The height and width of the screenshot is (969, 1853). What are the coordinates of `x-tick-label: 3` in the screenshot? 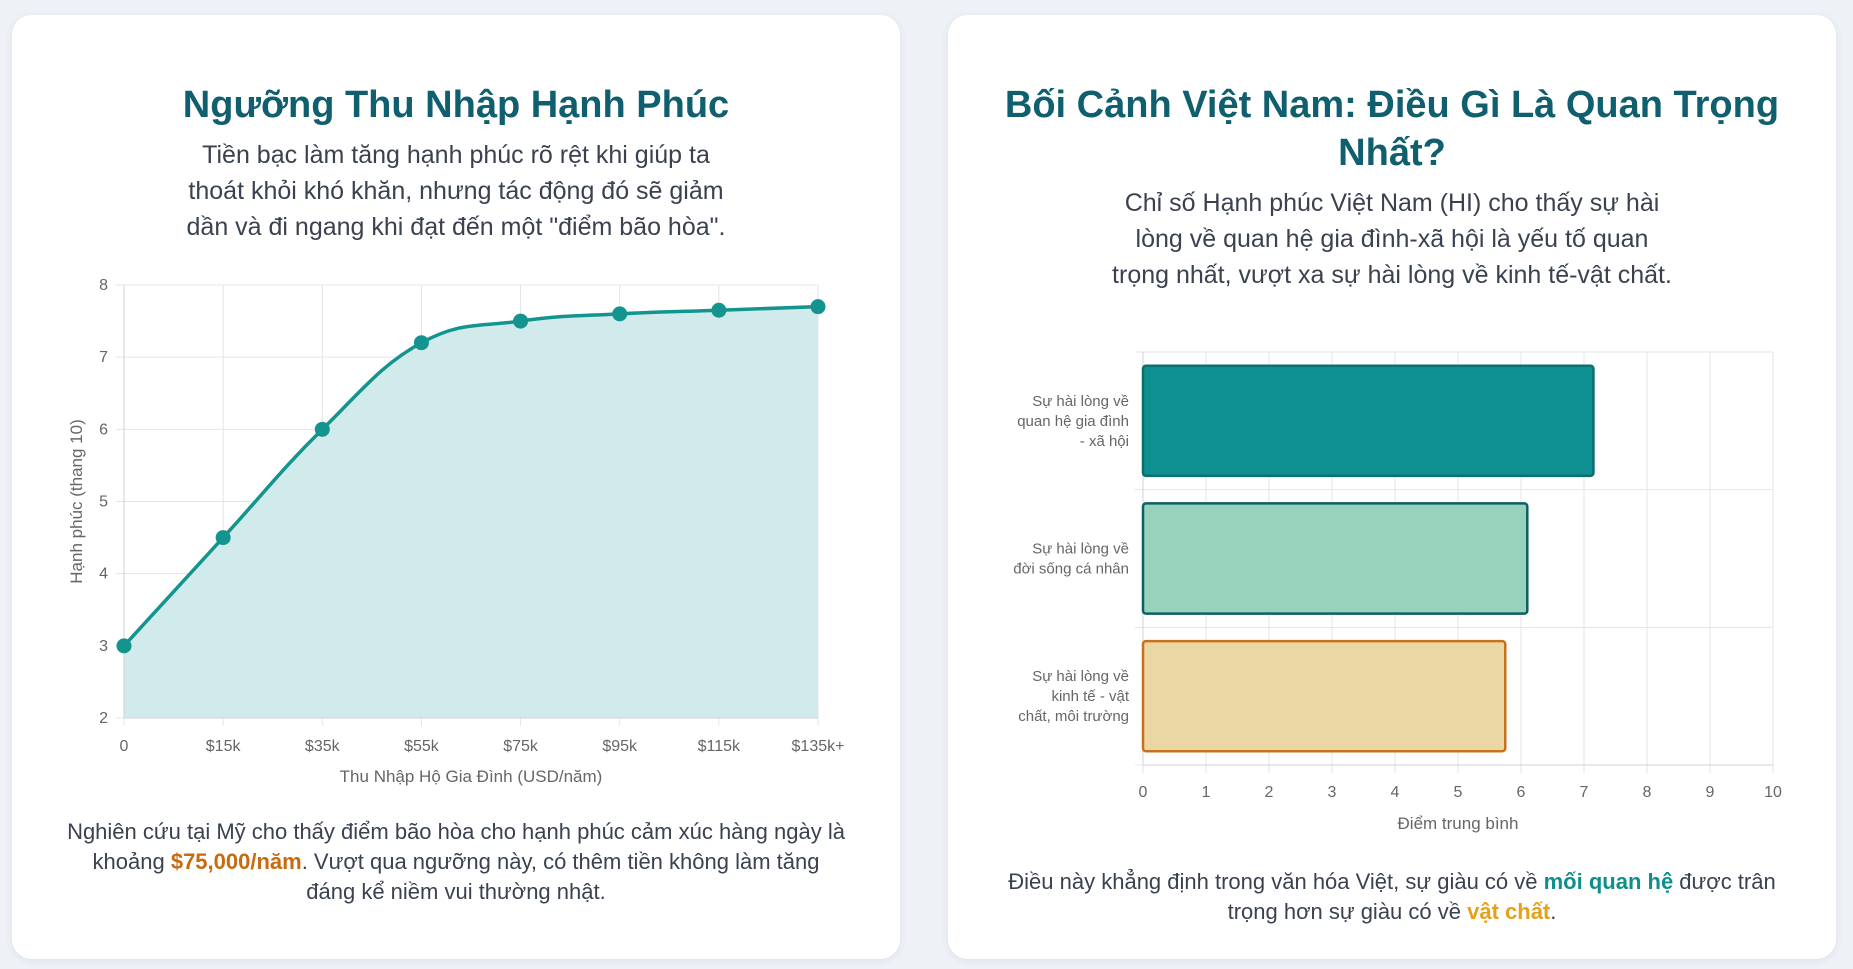 It's located at (1332, 792).